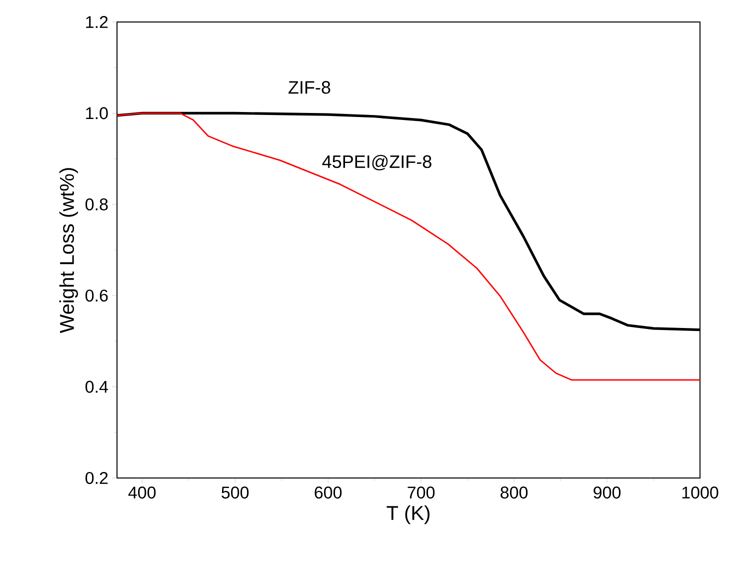 Image resolution: width=743 pixels, height=568 pixels. Describe the element at coordinates (309, 87) in the screenshot. I see `series-label: ZIF-8` at that location.